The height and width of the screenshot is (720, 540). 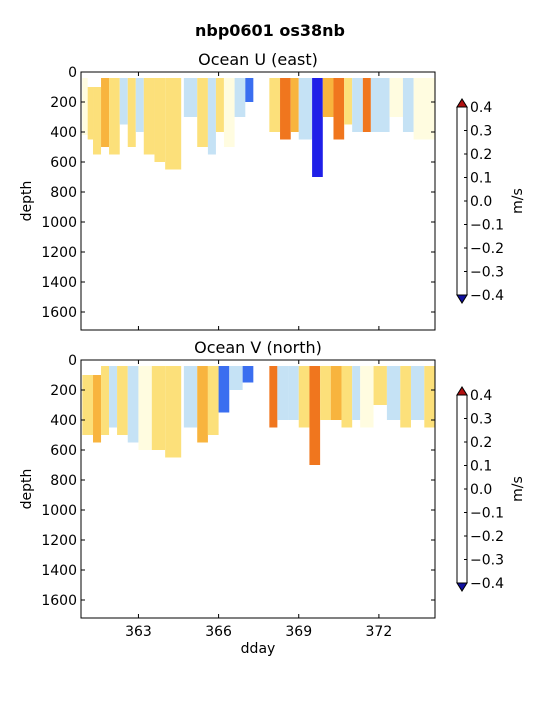 What do you see at coordinates (138, 632) in the screenshot?
I see `x-tick-label: 363` at bounding box center [138, 632].